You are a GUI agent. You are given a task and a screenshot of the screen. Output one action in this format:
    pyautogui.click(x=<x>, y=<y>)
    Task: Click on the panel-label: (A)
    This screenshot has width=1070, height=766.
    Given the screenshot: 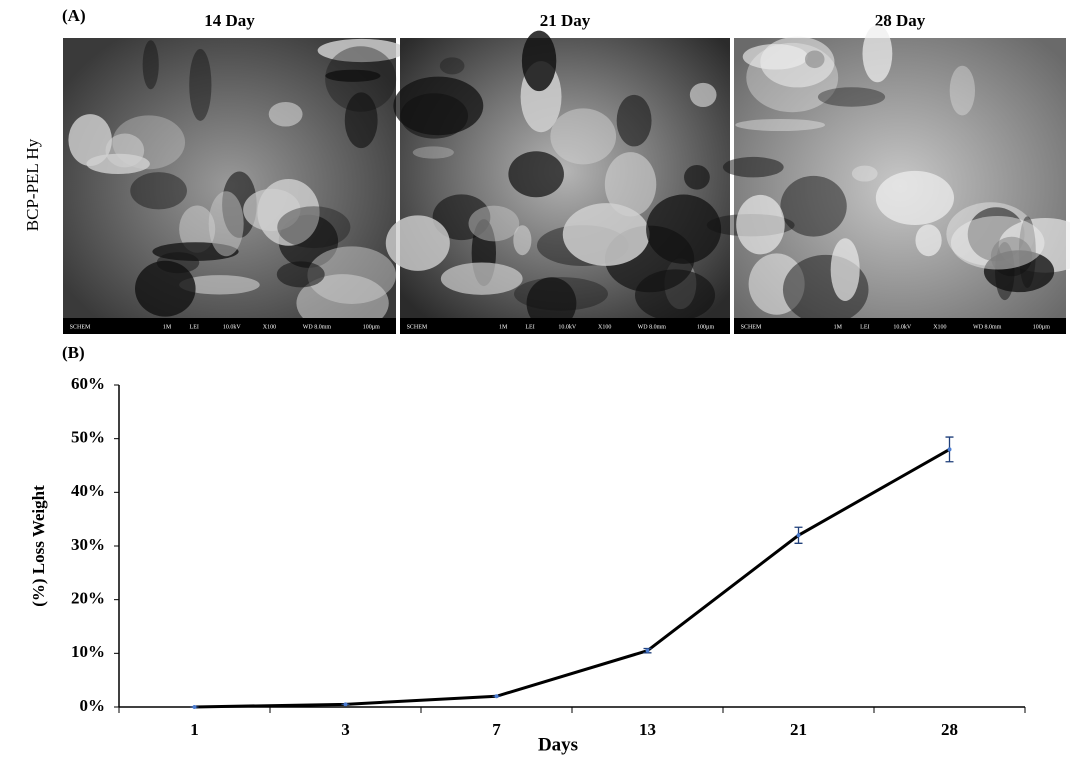 What is the action you would take?
    pyautogui.click(x=74, y=15)
    